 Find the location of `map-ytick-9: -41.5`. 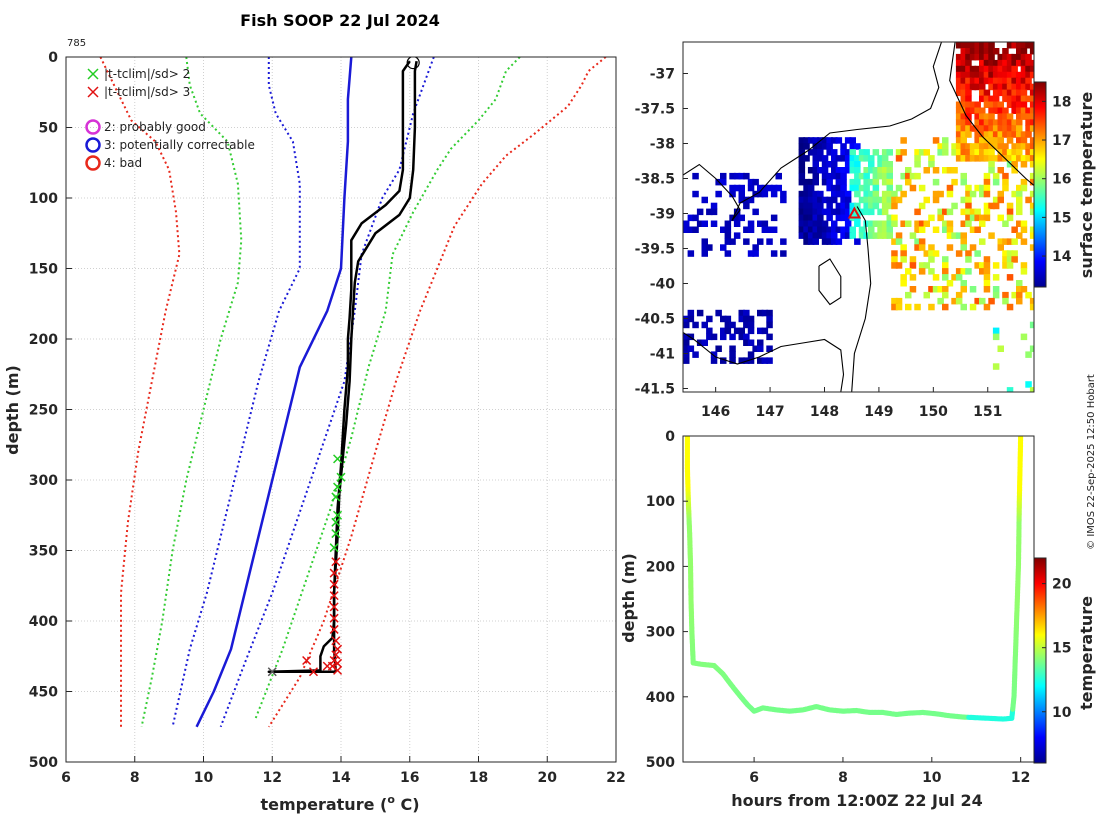

map-ytick-9: -41.5 is located at coordinates (655, 390).